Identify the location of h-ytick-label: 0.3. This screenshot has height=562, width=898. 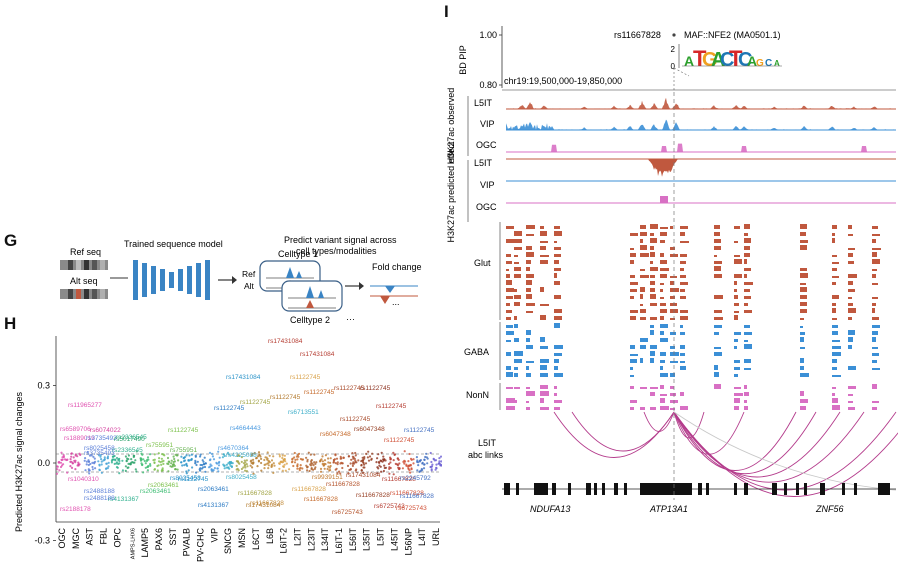
(43, 386).